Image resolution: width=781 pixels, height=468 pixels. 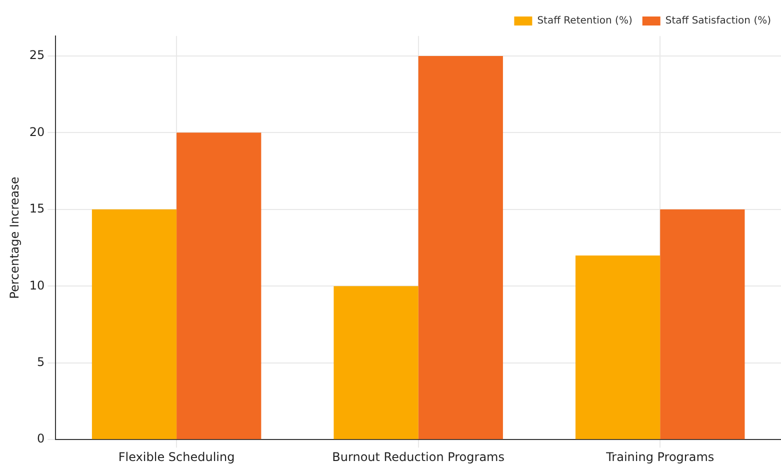 What do you see at coordinates (659, 457) in the screenshot?
I see `x-tick-label: Training Programs` at bounding box center [659, 457].